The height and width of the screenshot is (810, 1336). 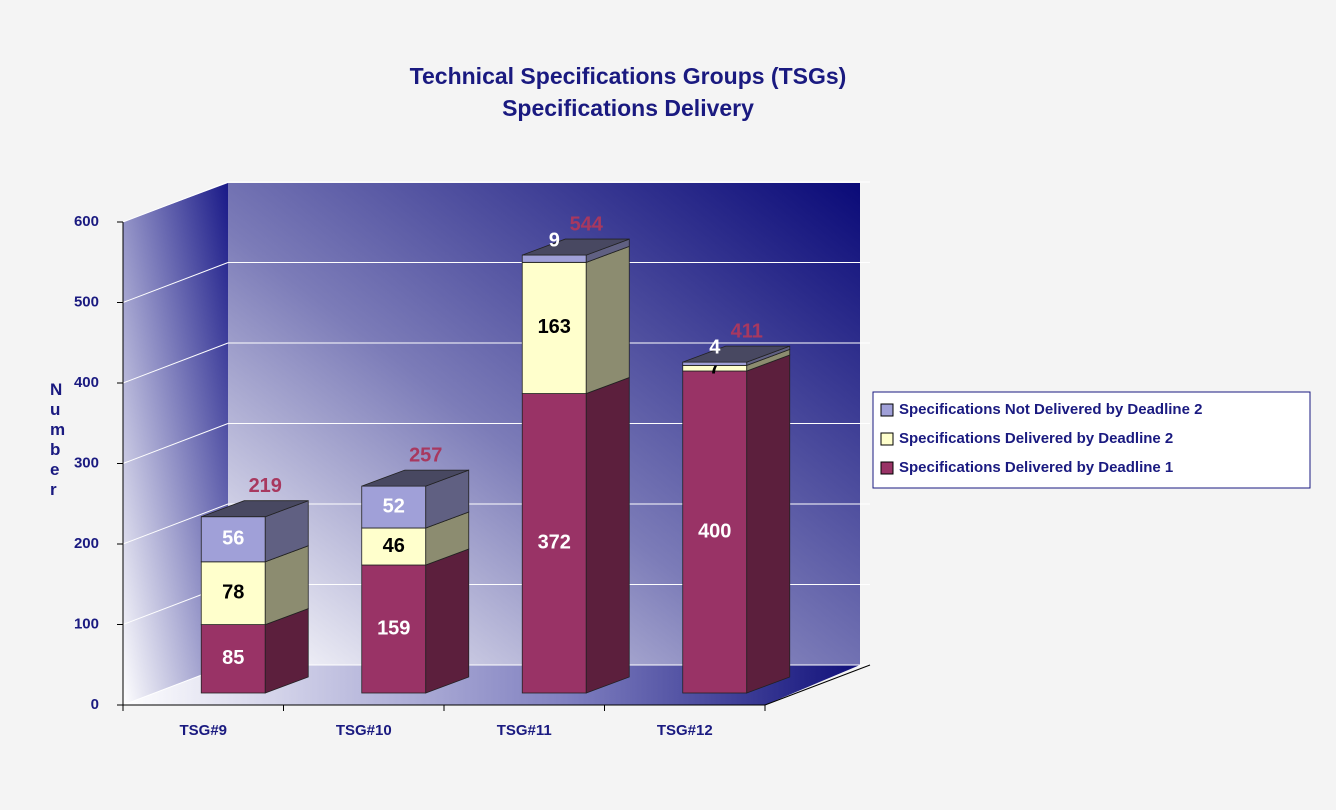 What do you see at coordinates (817, 685) in the screenshot?
I see `floor-edge` at bounding box center [817, 685].